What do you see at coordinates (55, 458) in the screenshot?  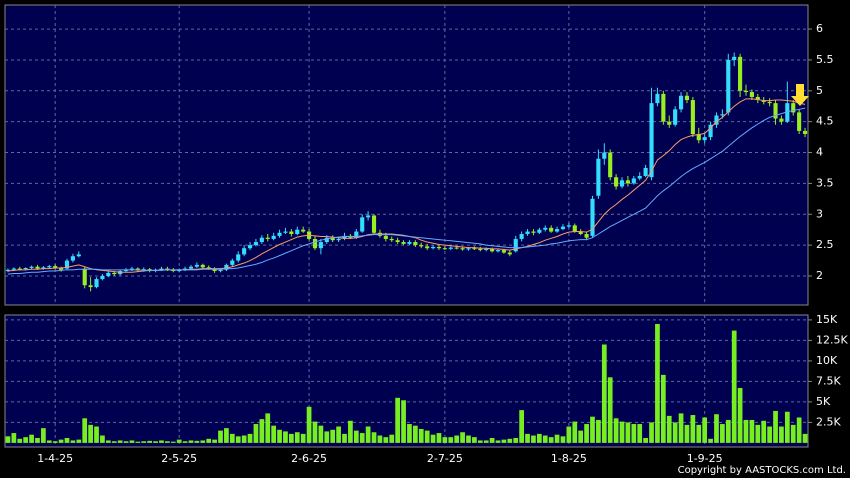 I see `x-tick-label: 1-4-25` at bounding box center [55, 458].